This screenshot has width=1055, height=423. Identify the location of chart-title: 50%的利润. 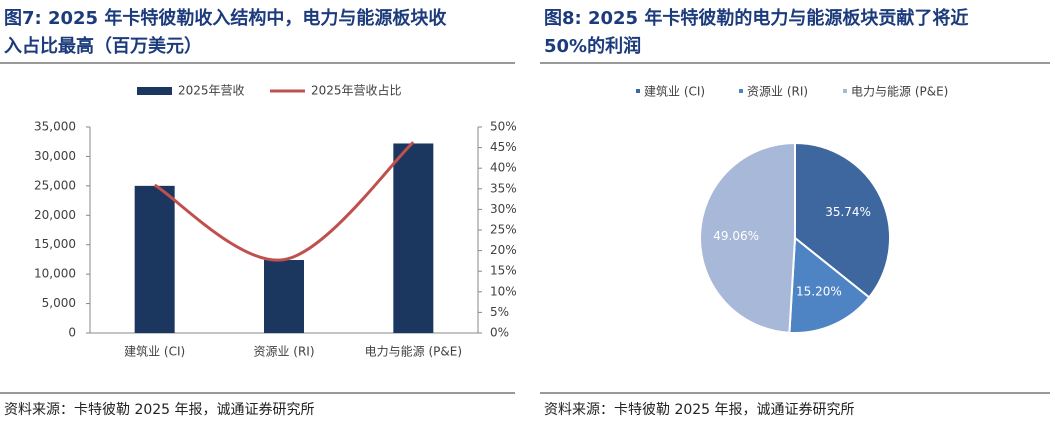
(592, 46).